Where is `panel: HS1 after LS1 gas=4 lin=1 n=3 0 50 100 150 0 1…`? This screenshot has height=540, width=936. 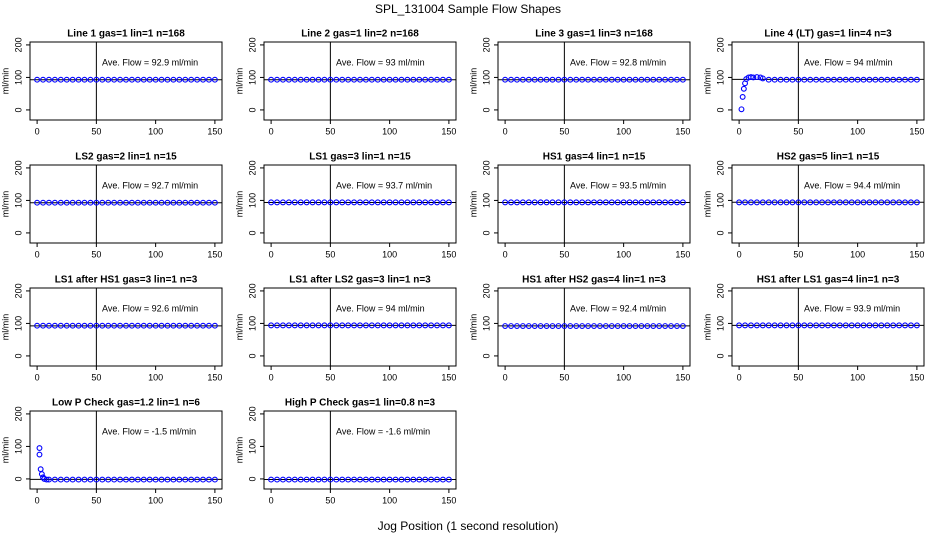
panel: HS1 after LS1 gas=4 lin=1 n=3 0 50 100 150 0 1… is located at coordinates (813, 328).